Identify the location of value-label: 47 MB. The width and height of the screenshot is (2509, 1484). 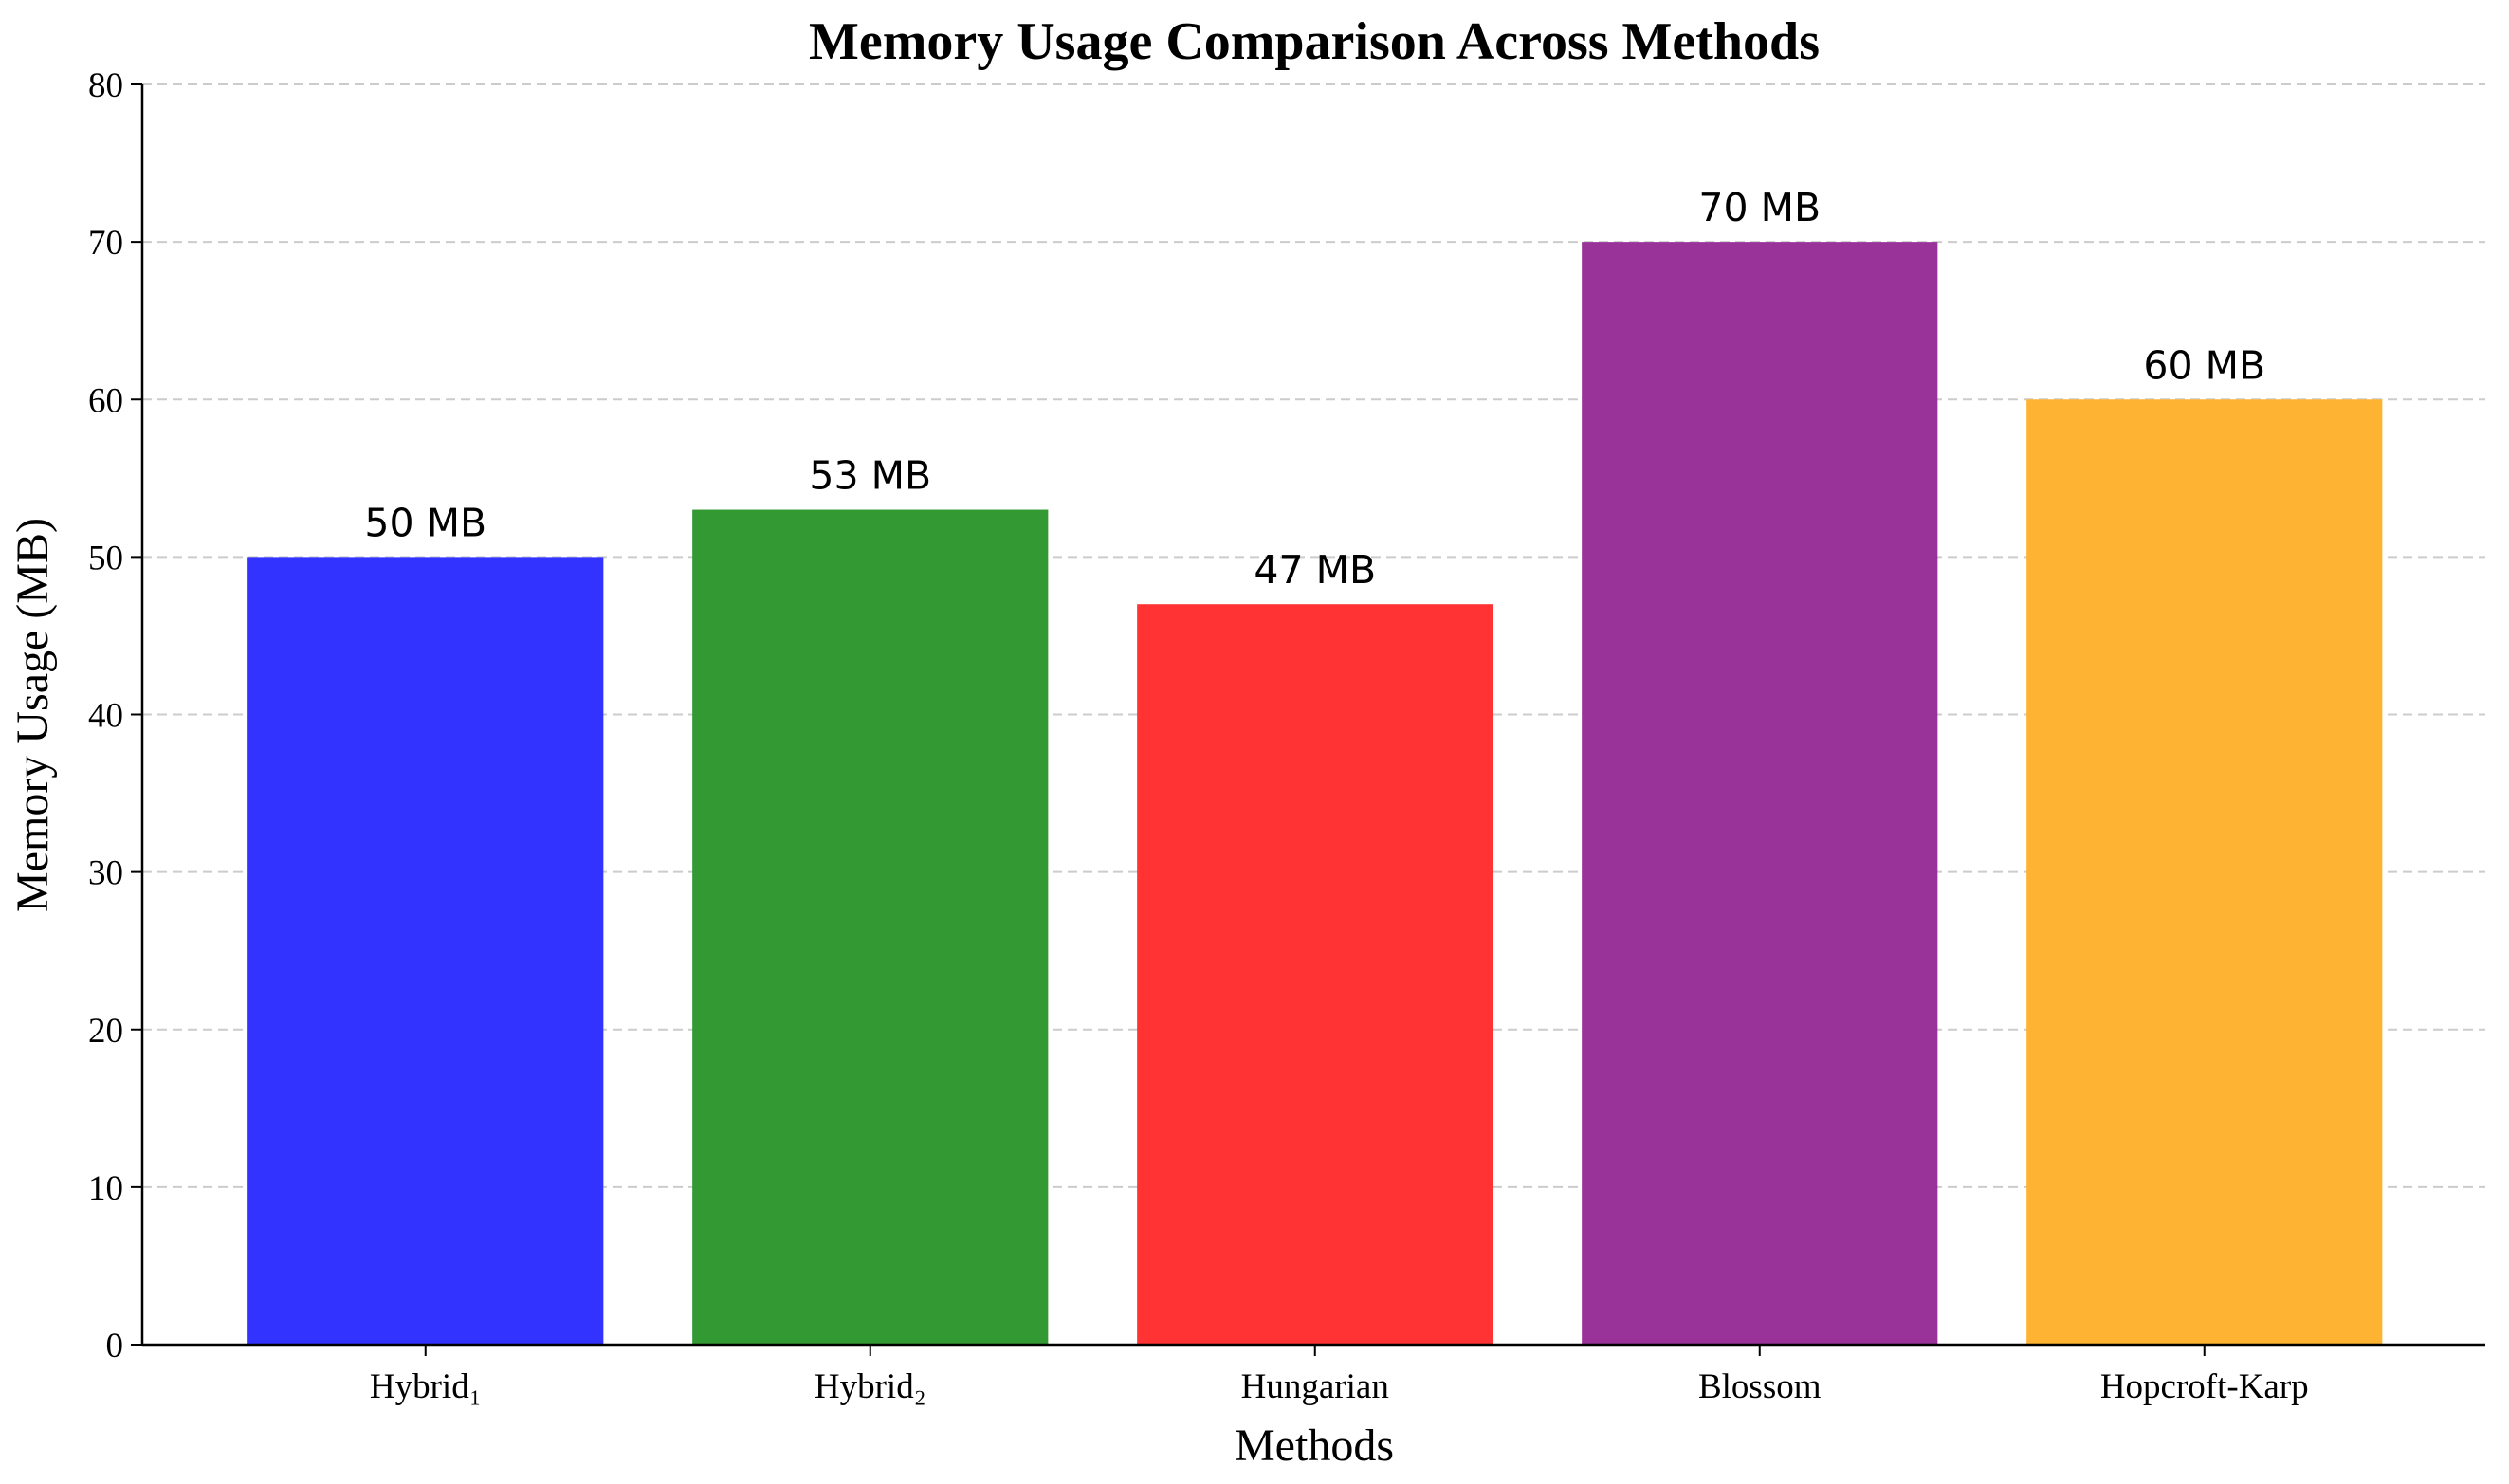
(1315, 570).